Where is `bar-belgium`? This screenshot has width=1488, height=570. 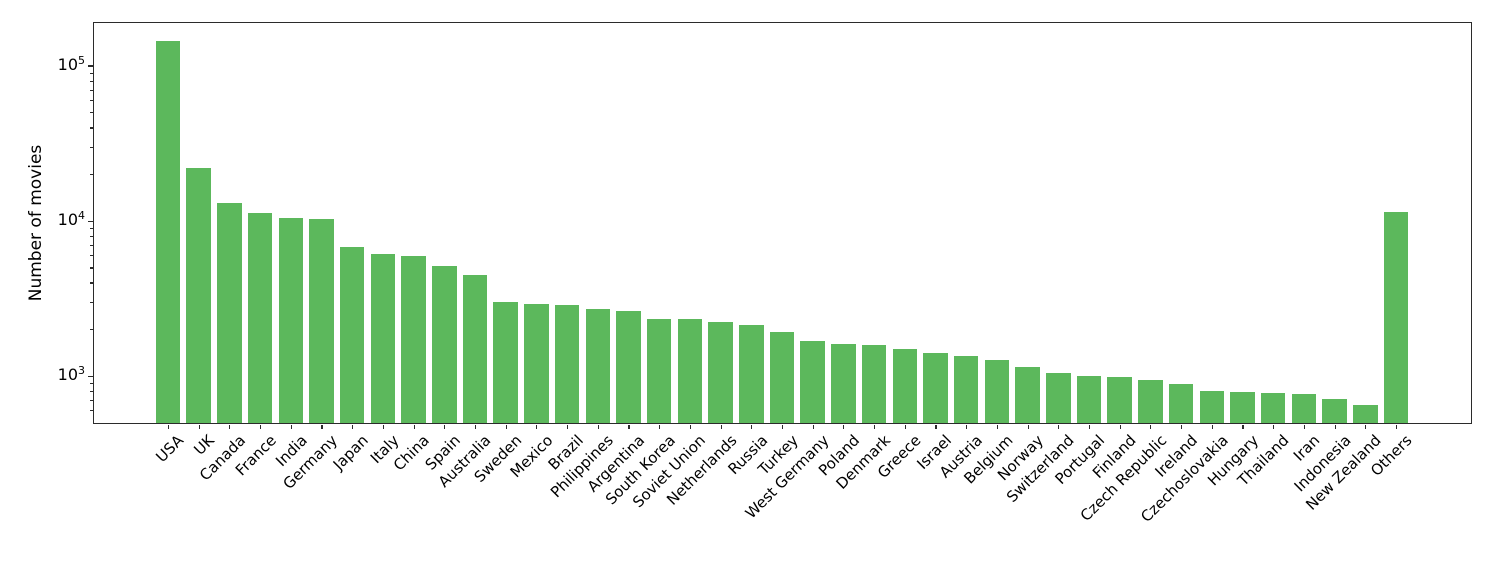
bar-belgium is located at coordinates (997, 391).